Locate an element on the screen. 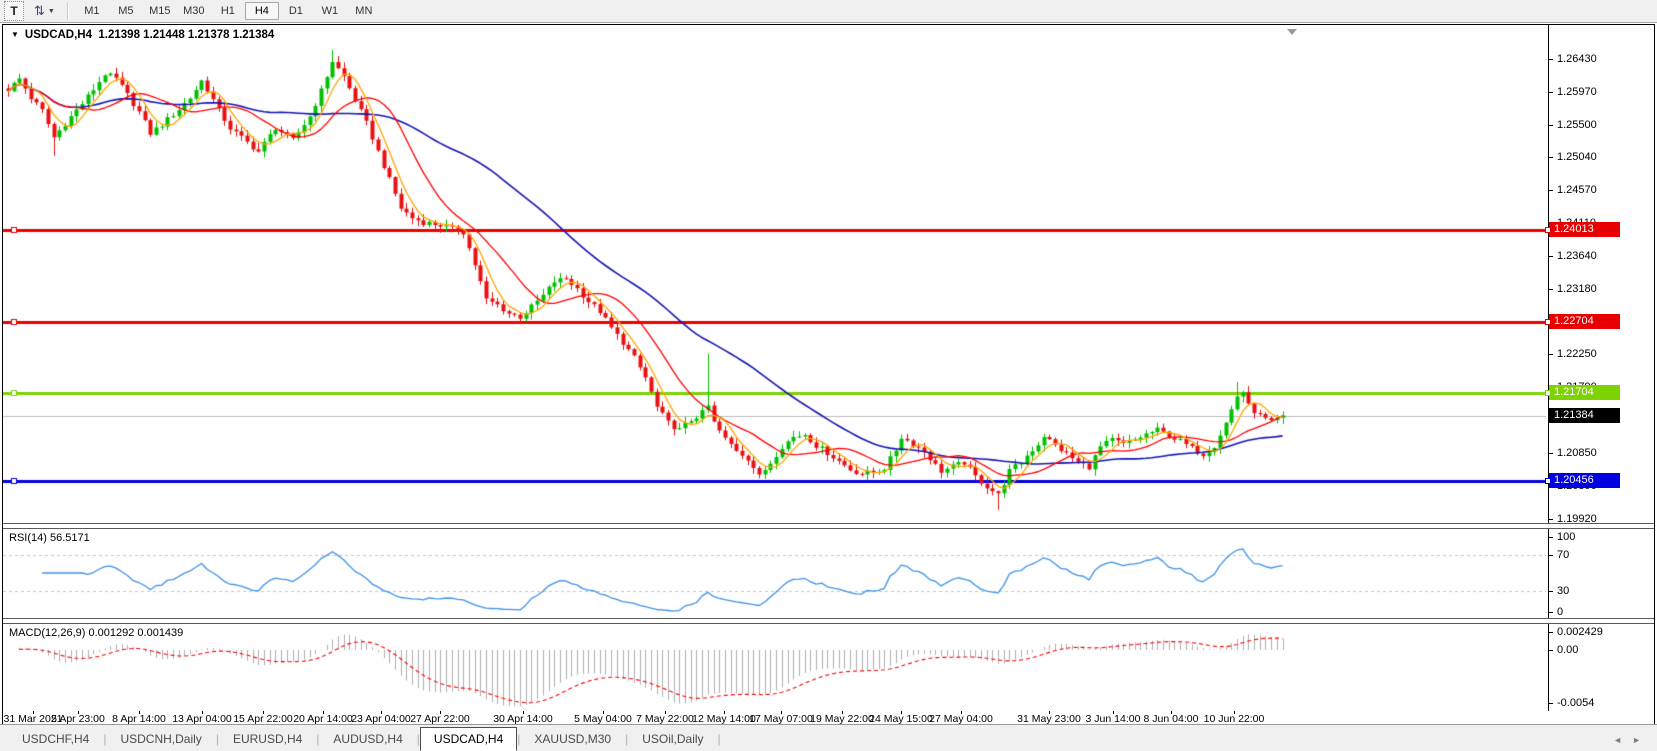  chart-tab-eurusd: EURUSD,H4 is located at coordinates (267, 739).